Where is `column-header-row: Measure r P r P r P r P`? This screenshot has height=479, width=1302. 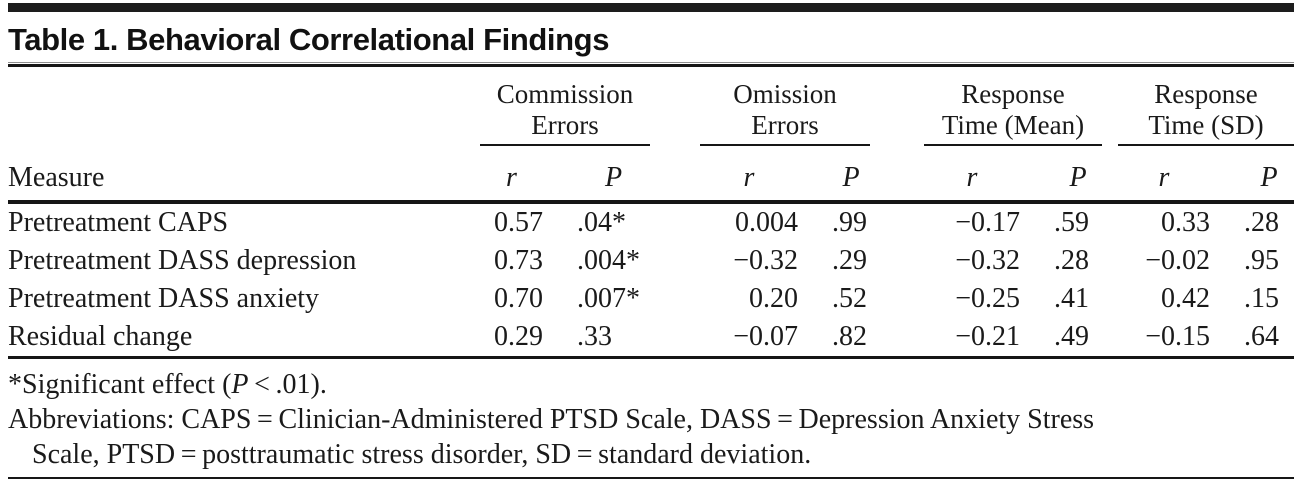
column-header-row: Measure r P r P r P r P is located at coordinates (651, 174).